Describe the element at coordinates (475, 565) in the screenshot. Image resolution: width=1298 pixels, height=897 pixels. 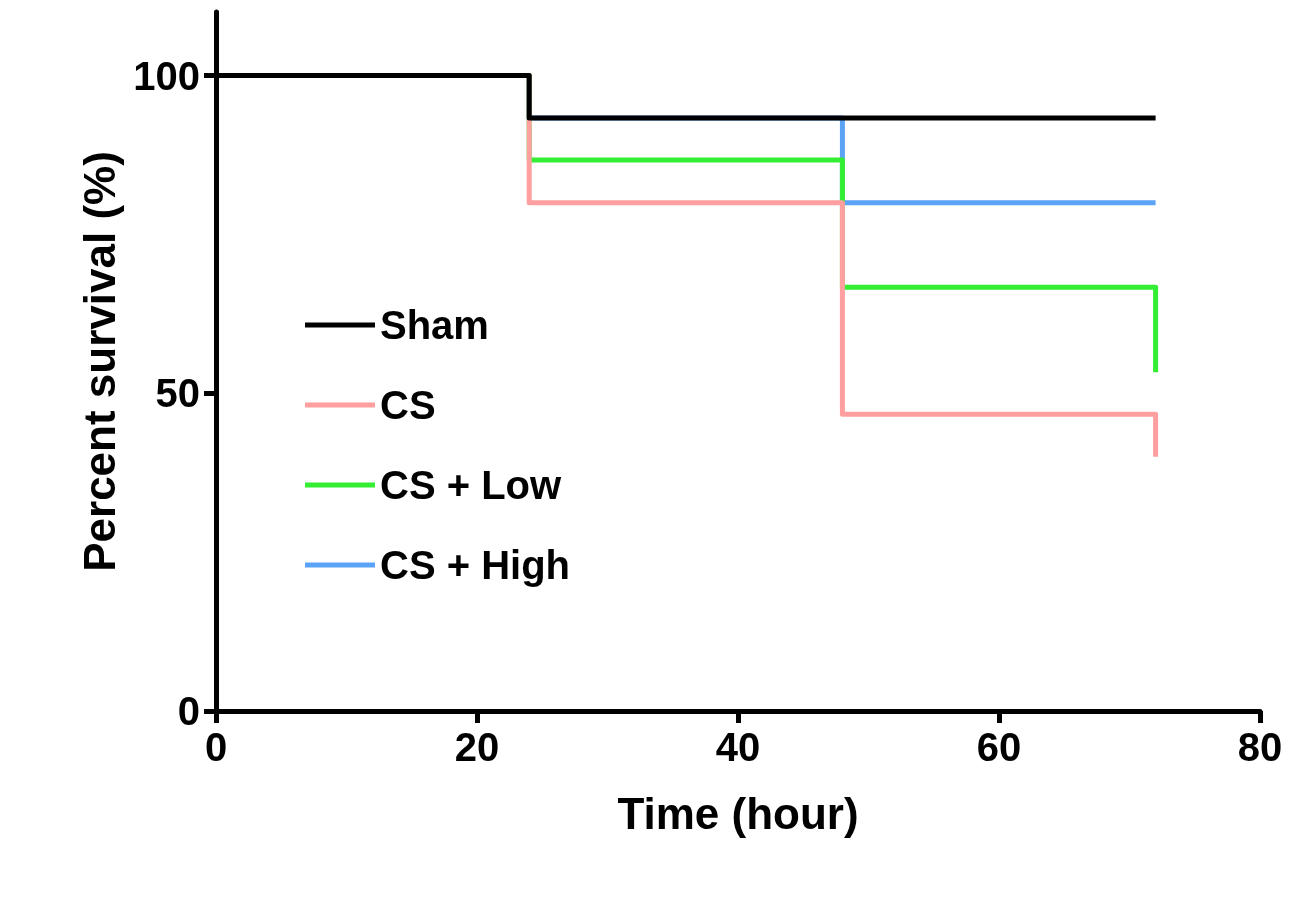
I see `legend-label: CS + High` at that location.